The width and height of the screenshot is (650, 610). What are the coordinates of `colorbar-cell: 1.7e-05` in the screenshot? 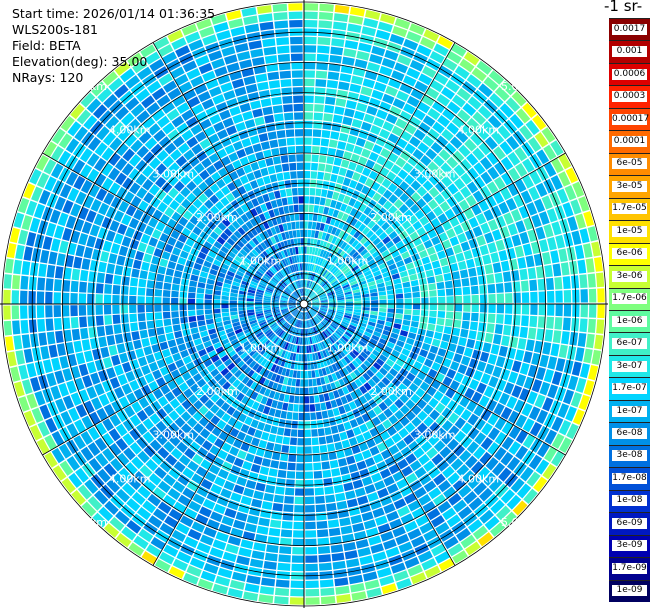 It's located at (629, 209).